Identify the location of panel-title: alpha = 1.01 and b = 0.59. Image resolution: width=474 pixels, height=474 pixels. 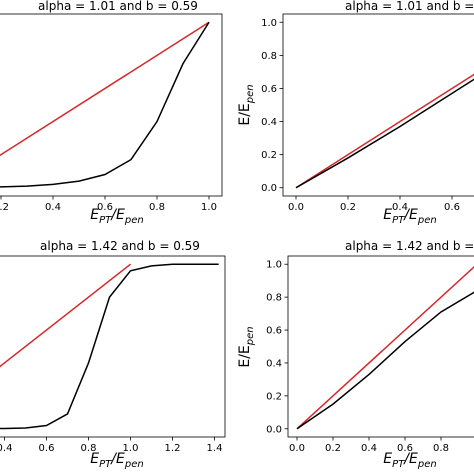
(118, 6).